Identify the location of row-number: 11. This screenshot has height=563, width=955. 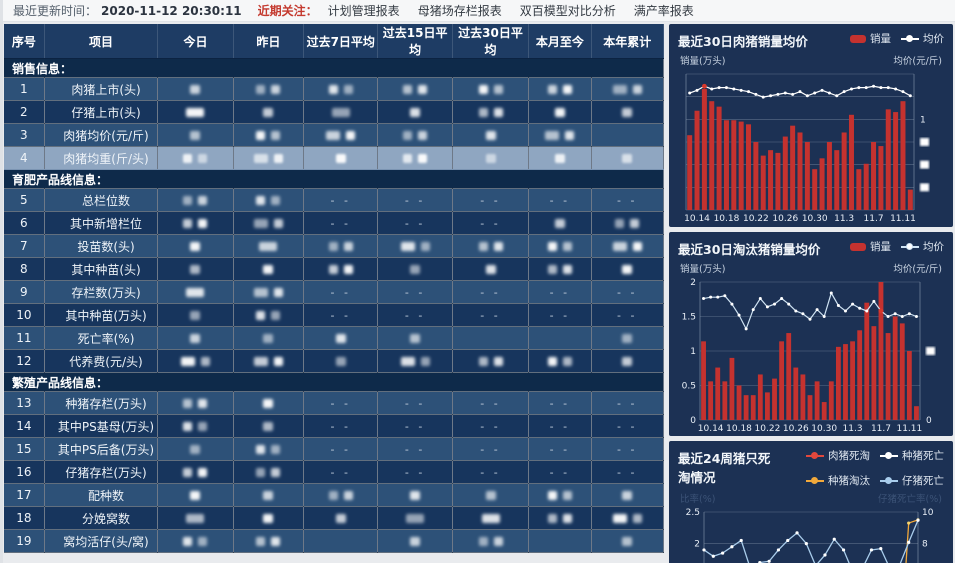
(24, 338).